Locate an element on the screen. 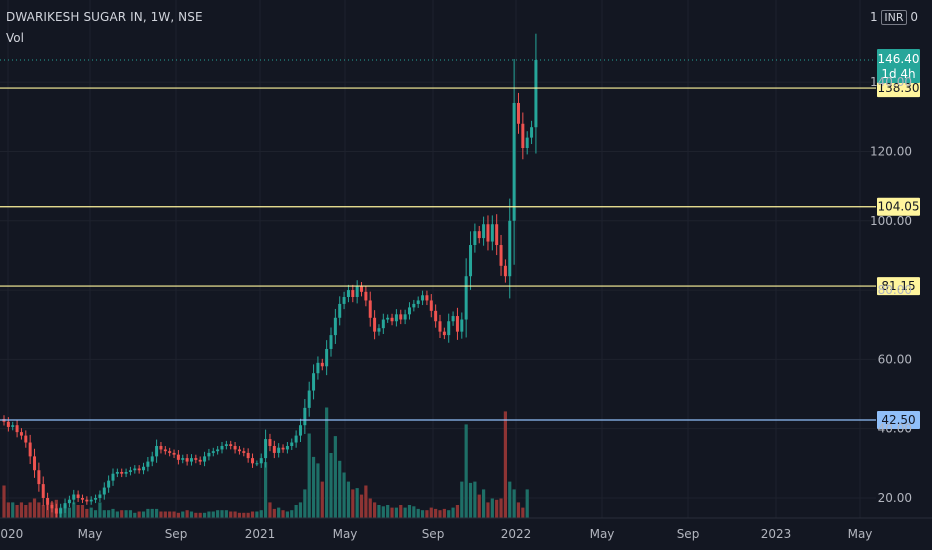 The image size is (932, 550). x-tick-label: Sep is located at coordinates (176, 534).